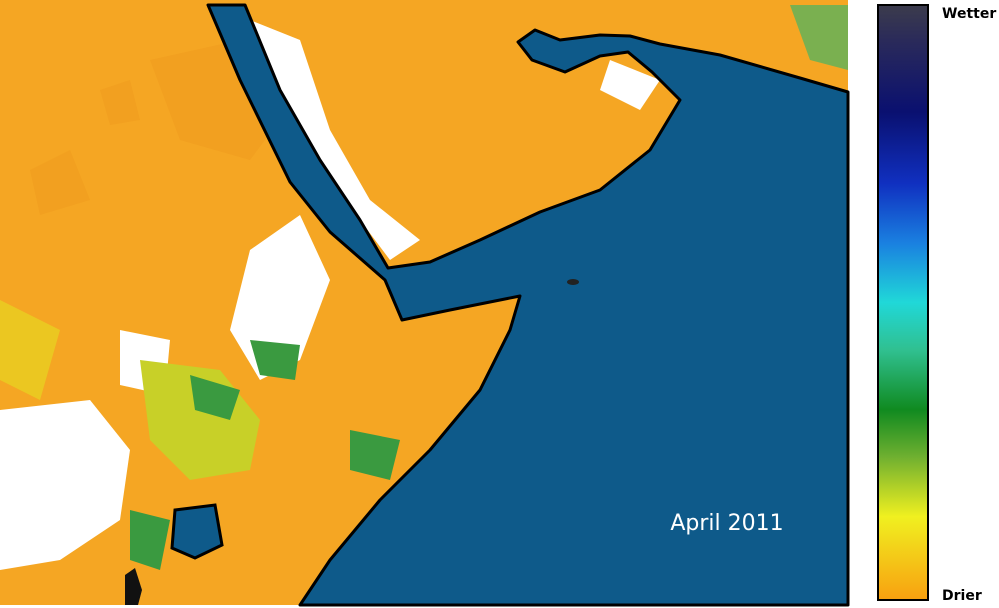  What do you see at coordinates (962, 596) in the screenshot?
I see `legend-bottom-label: Drier` at bounding box center [962, 596].